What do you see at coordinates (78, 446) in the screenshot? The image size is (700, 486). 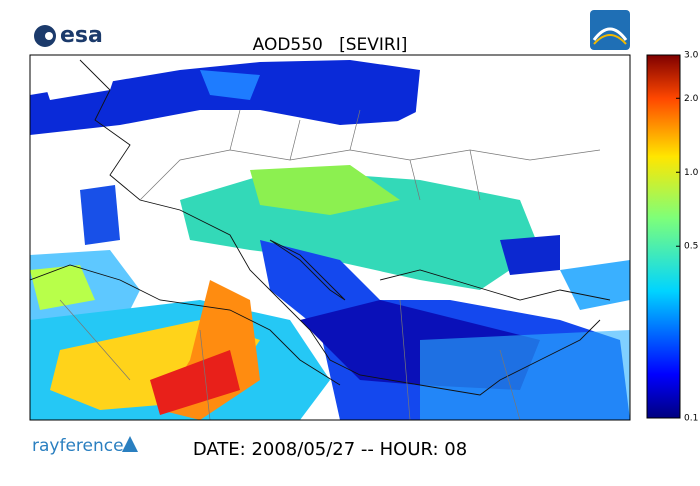 I see `rayference-logo-text: rayference` at bounding box center [78, 446].